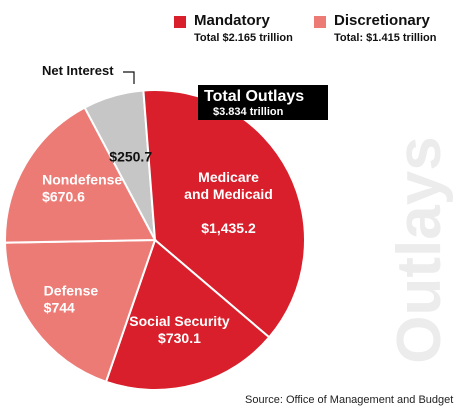  What do you see at coordinates (78, 70) in the screenshot?
I see `net-interest-label: Net Interest` at bounding box center [78, 70].